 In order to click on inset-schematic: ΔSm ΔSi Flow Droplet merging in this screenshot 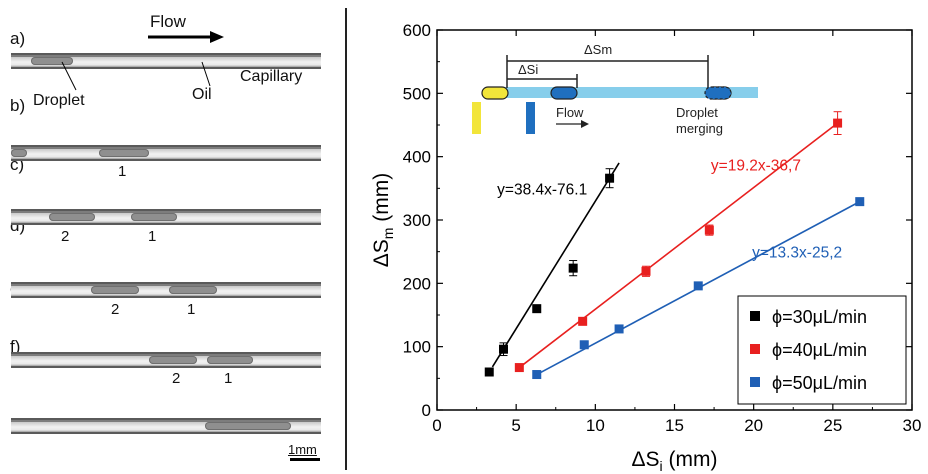, I will do `click(615, 89)`.